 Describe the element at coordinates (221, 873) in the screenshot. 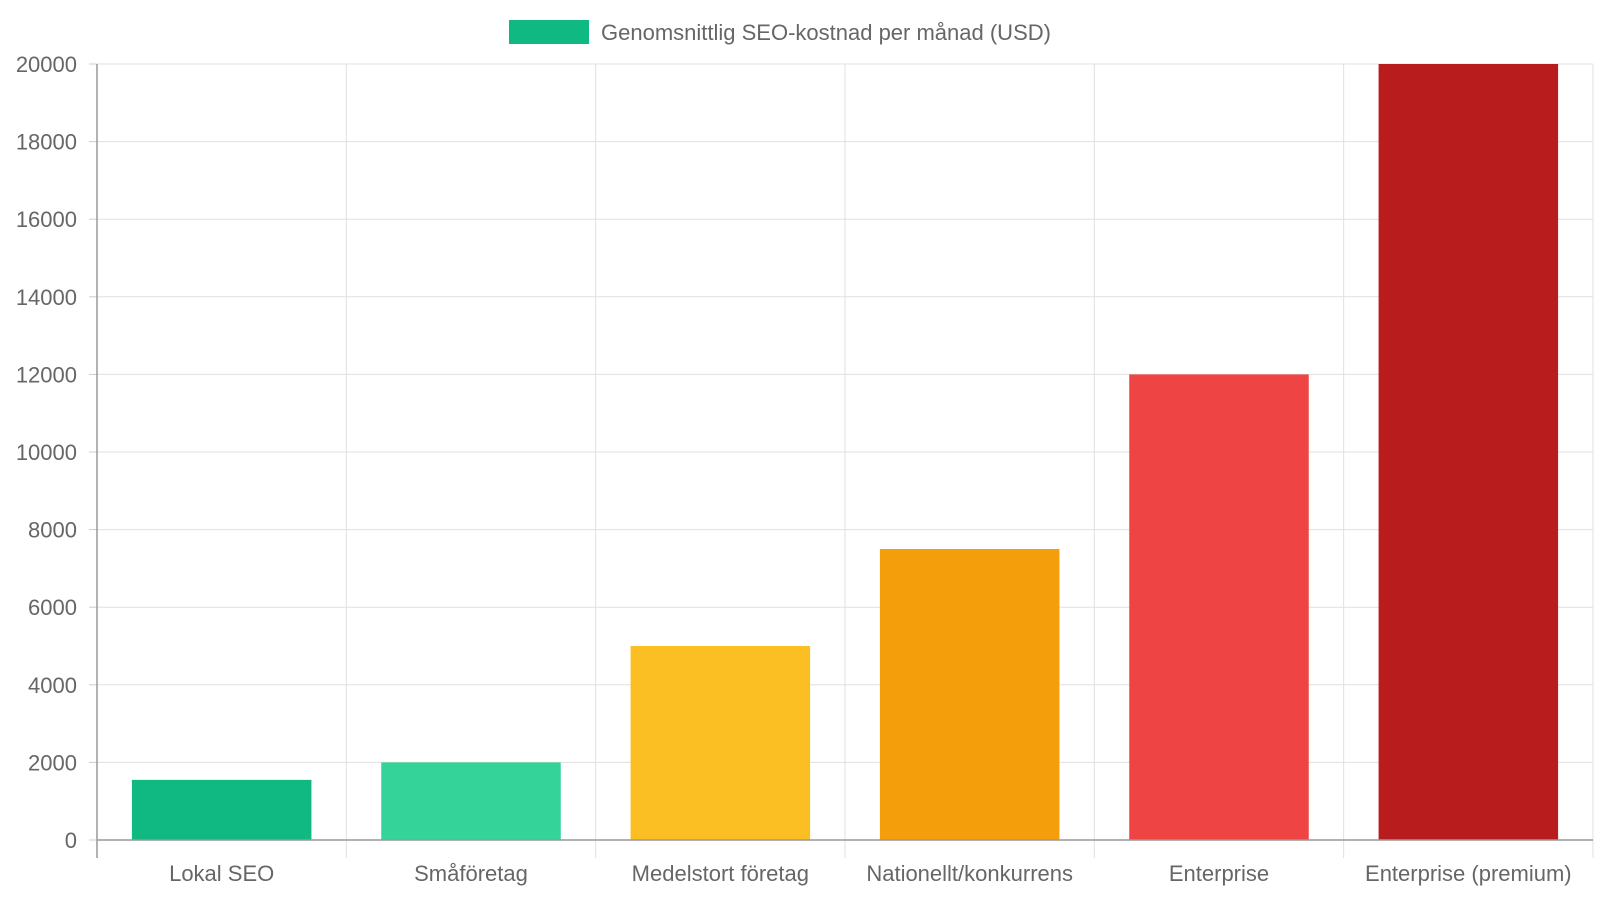

I see `x-tick-label: Lokal SEO` at that location.